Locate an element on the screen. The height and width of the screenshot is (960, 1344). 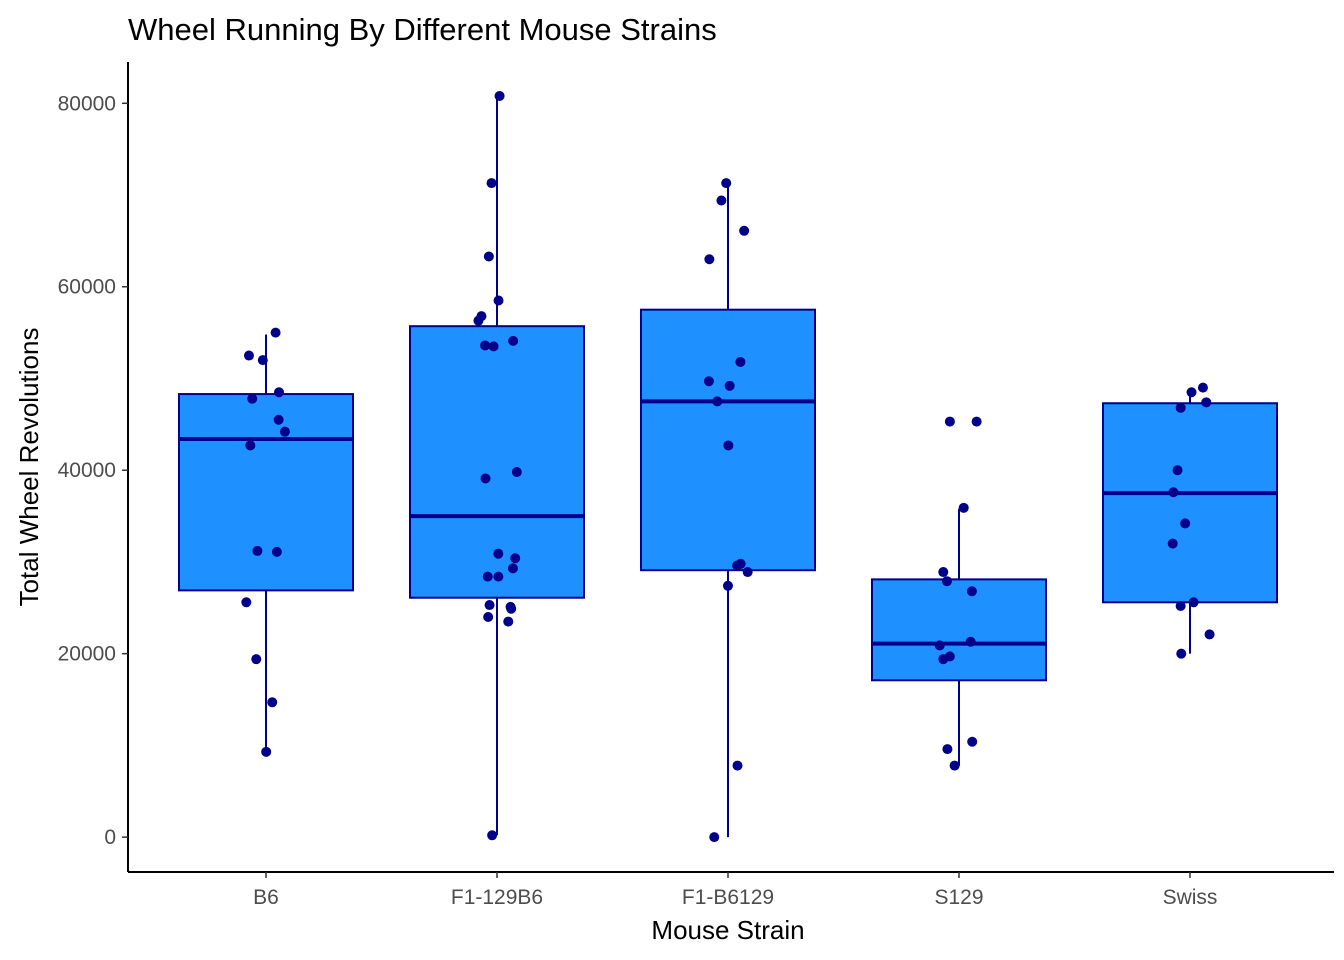
y-tick-label: 20000 is located at coordinates (87, 654).